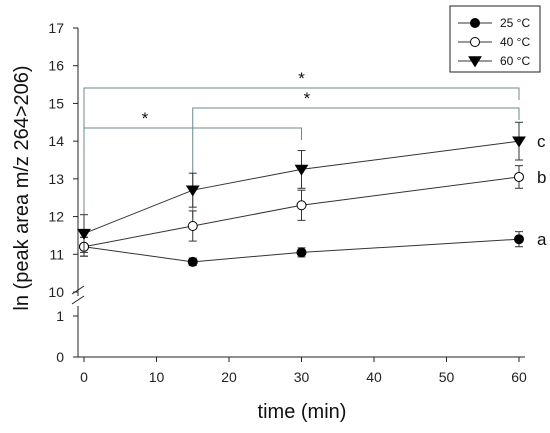  I want to click on x-axis-title: time (min), so click(302, 412).